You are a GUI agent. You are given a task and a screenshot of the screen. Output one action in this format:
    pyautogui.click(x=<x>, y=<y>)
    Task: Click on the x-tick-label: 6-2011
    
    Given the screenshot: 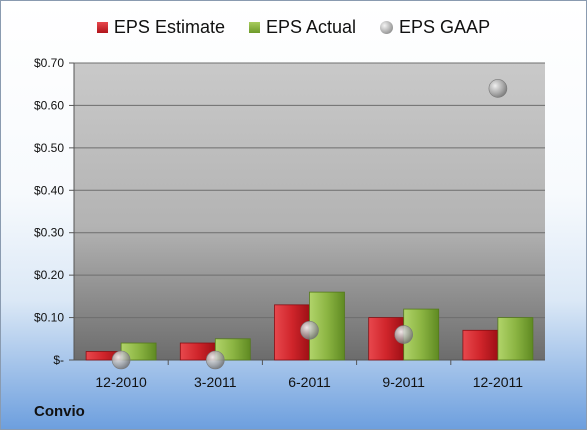 What is the action you would take?
    pyautogui.click(x=309, y=382)
    